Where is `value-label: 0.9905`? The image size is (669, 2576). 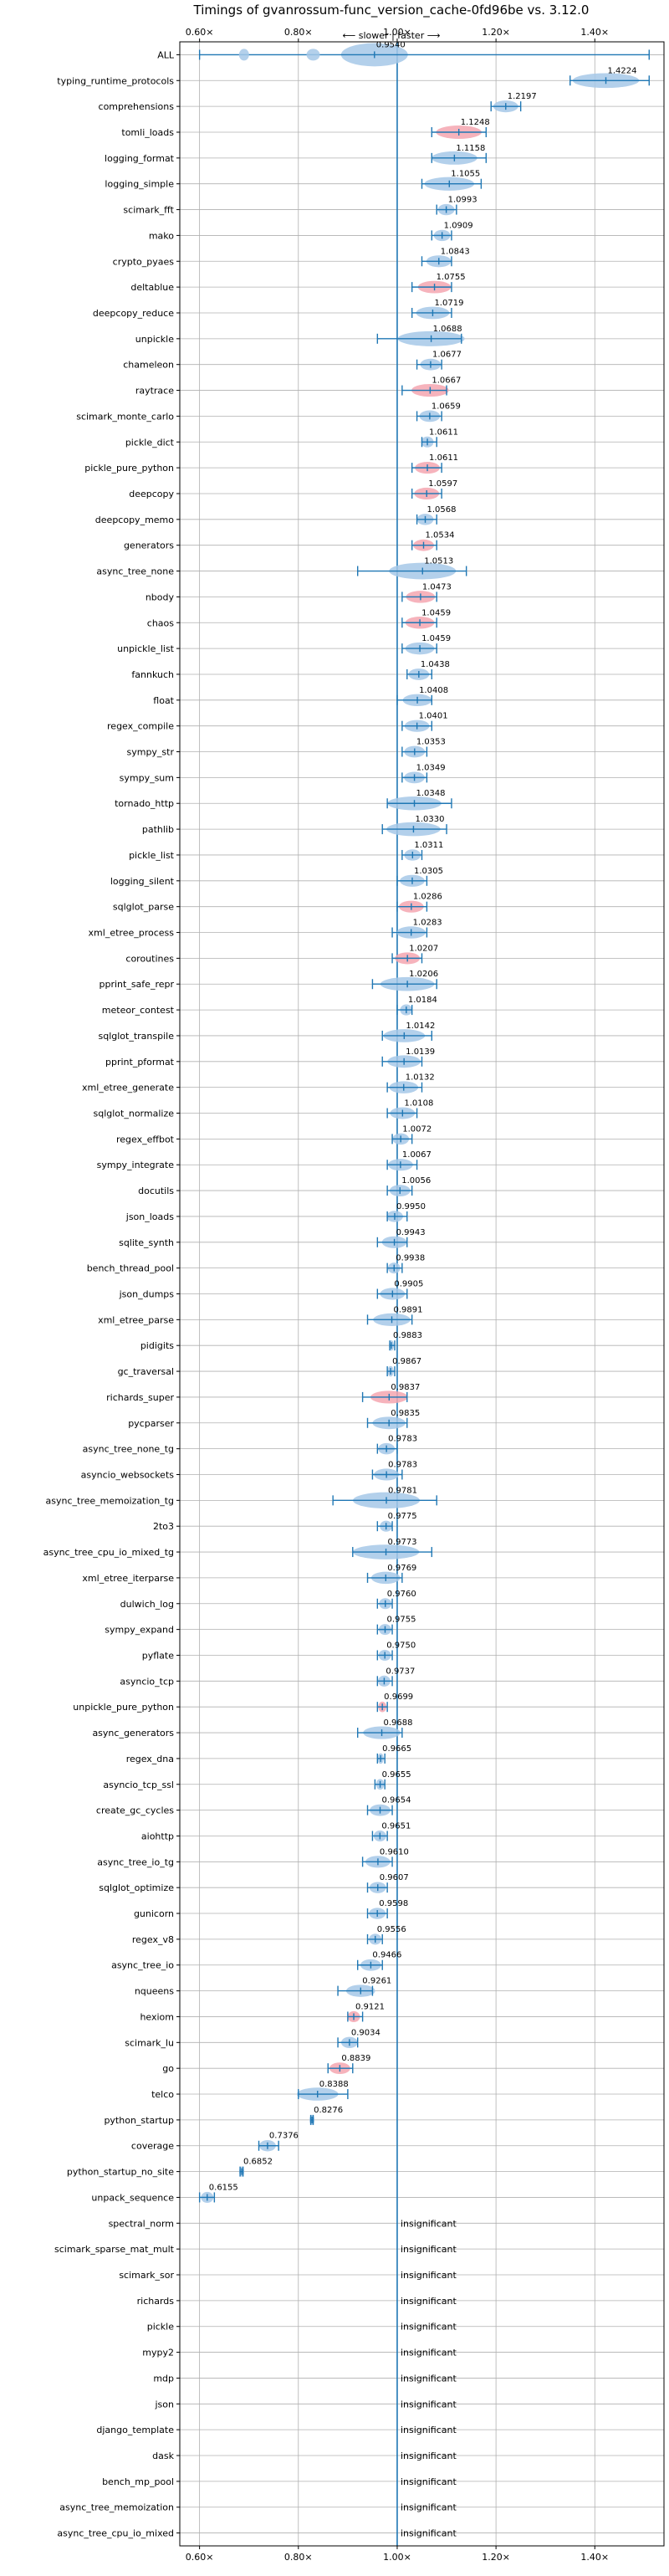
value-label: 0.9905 is located at coordinates (409, 1285).